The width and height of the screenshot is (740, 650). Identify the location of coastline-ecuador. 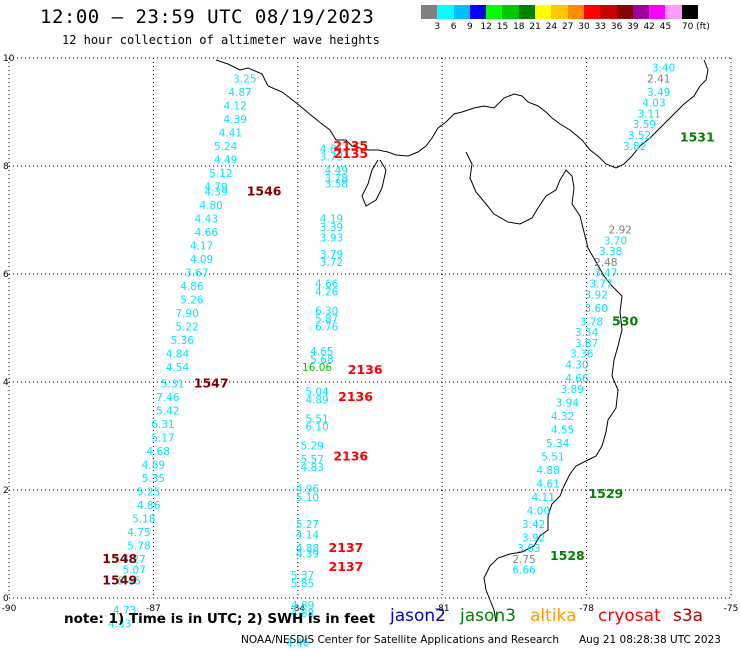
(493, 611).